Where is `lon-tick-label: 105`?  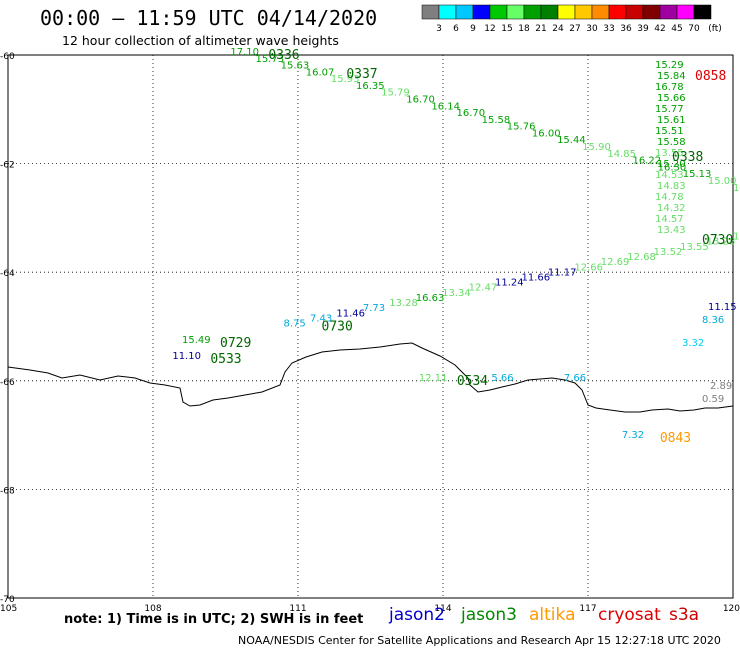 lon-tick-label: 105 is located at coordinates (8, 609).